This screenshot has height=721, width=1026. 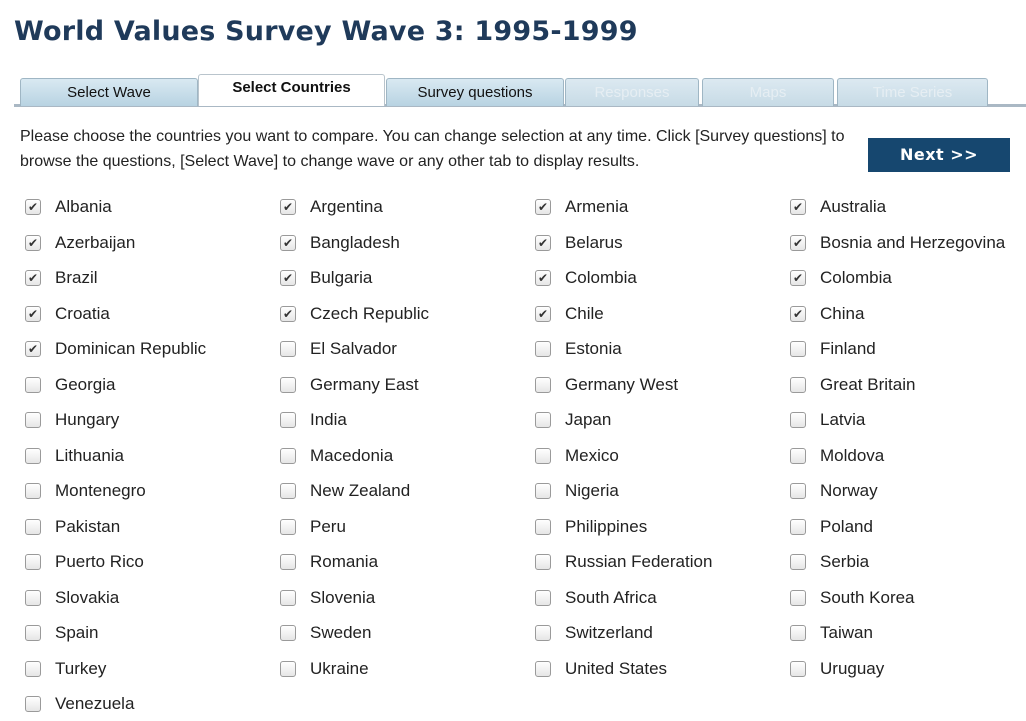 I want to click on country-option: South Africa, so click(x=596, y=598).